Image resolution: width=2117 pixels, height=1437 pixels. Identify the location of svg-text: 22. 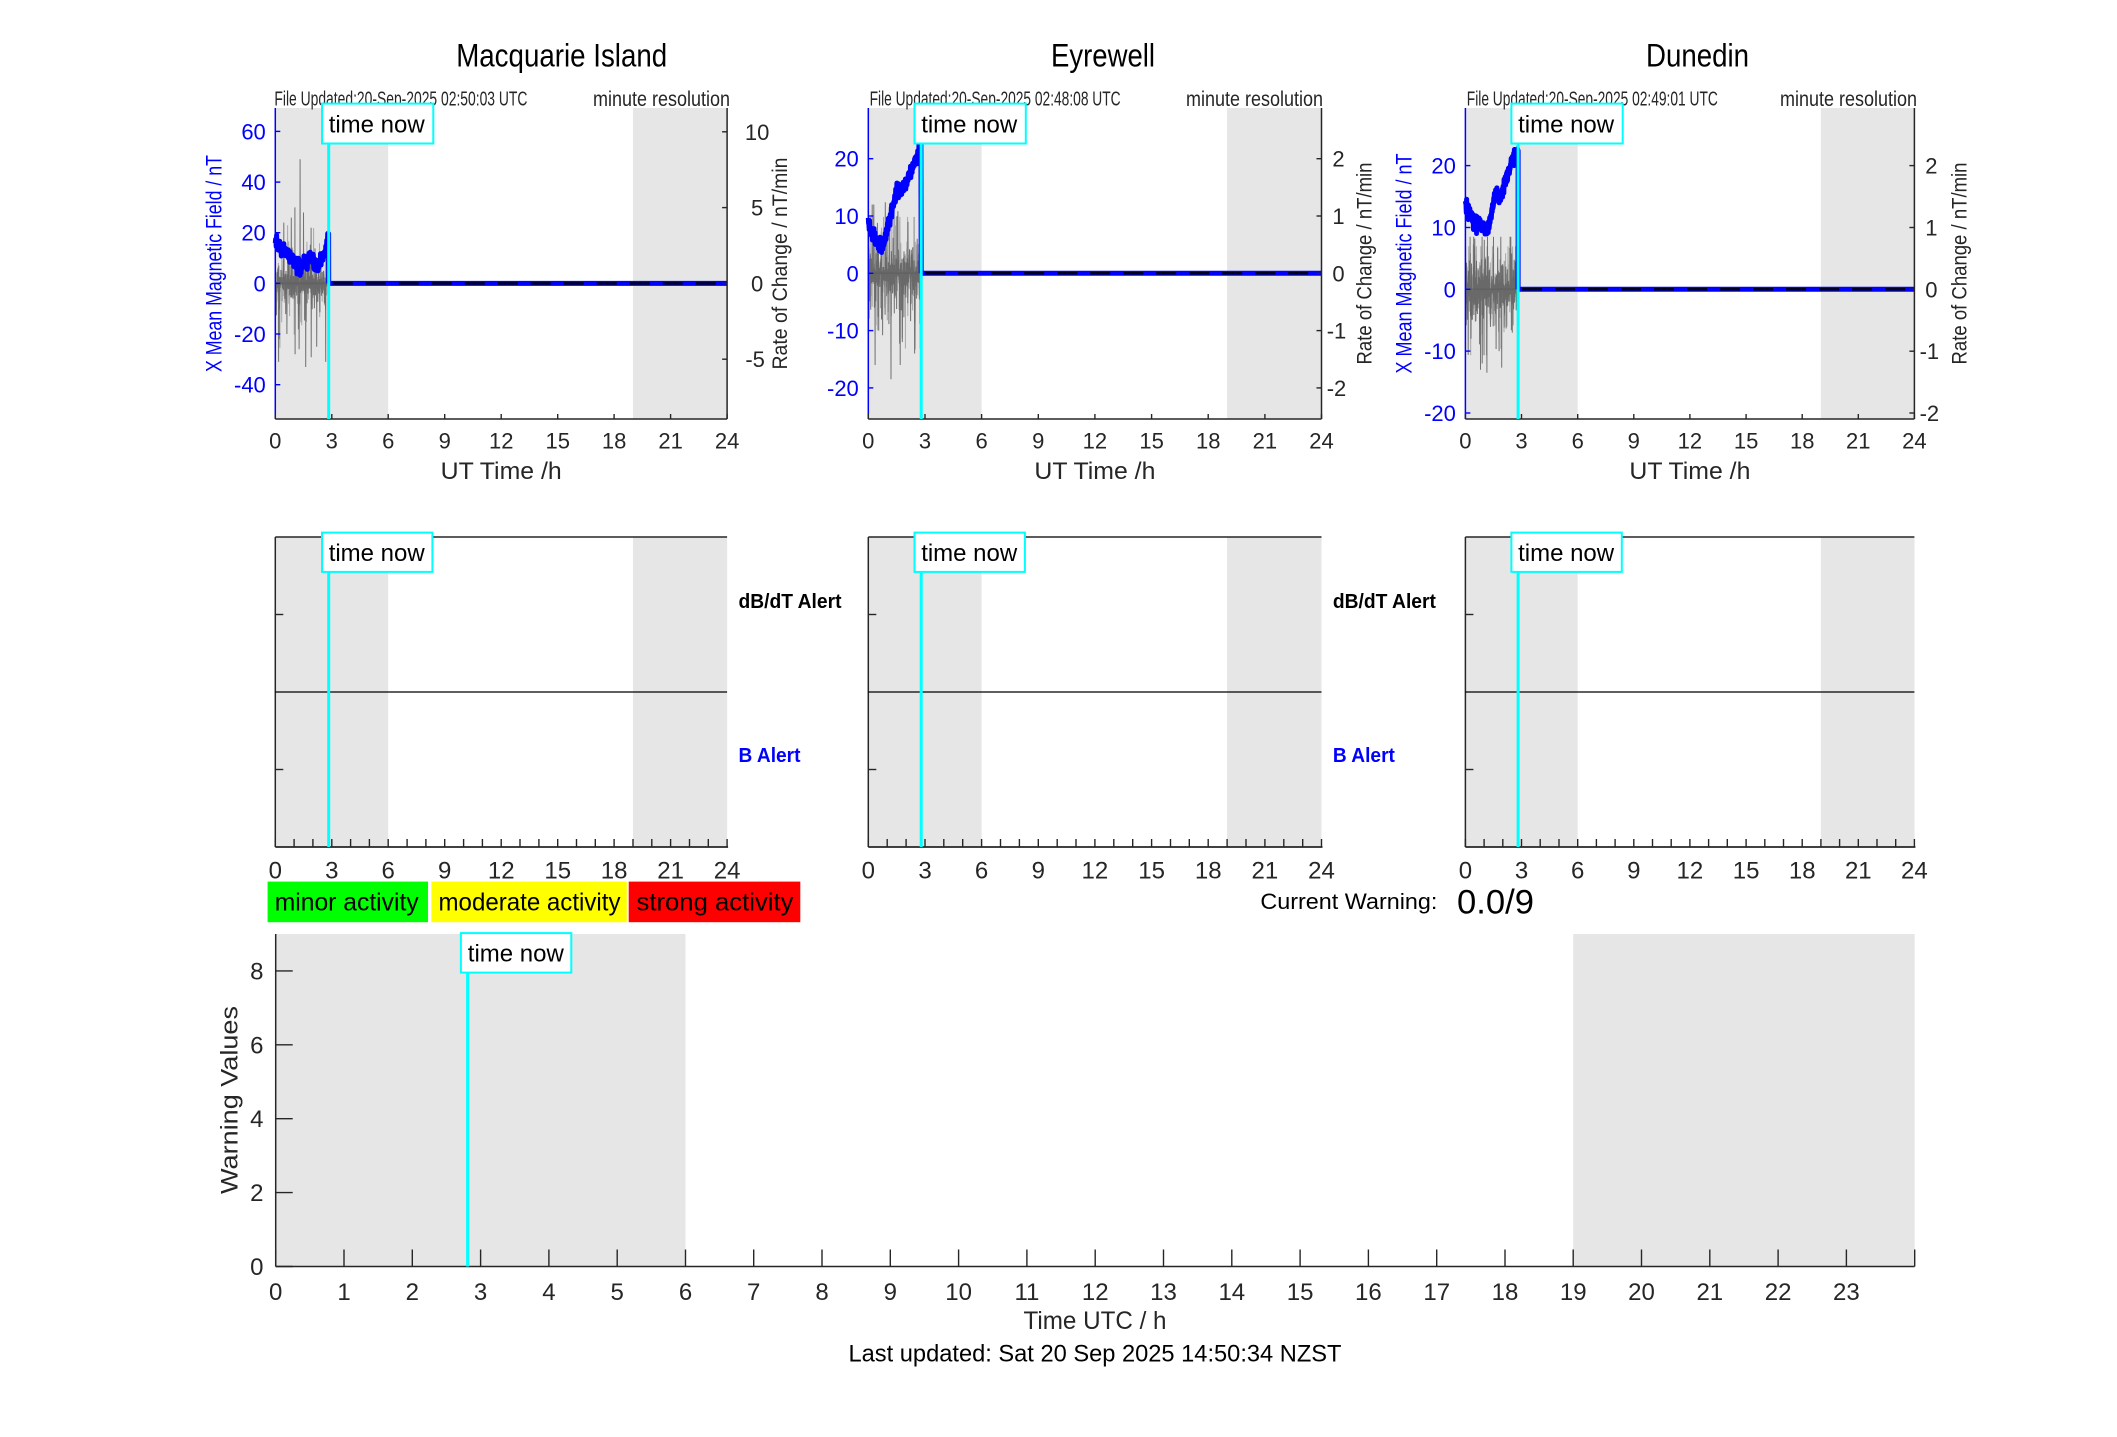
(1778, 1292).